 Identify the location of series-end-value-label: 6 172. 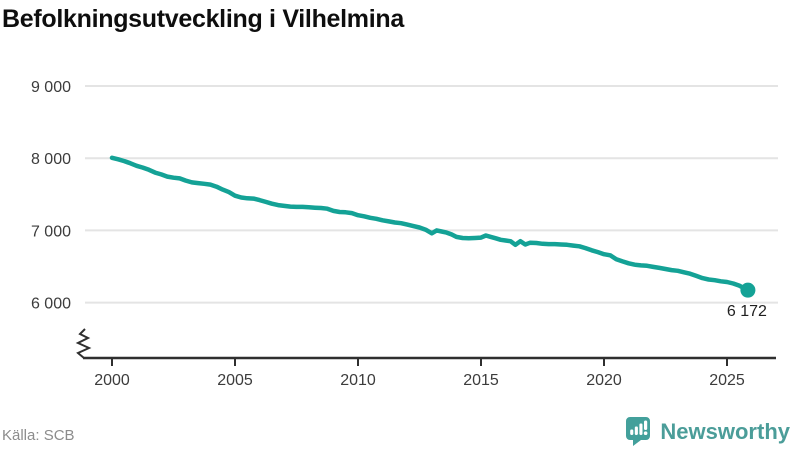
(747, 311).